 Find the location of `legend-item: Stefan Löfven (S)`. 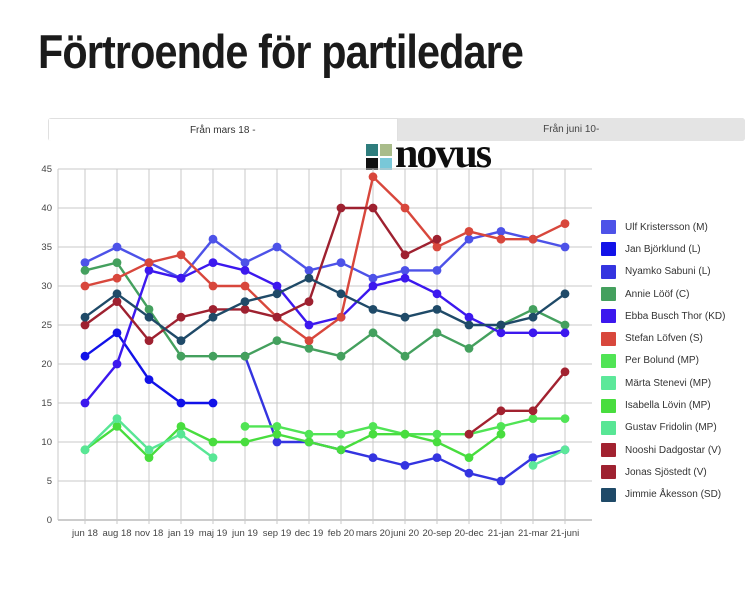

legend-item: Stefan Löfven (S) is located at coordinates (663, 338).